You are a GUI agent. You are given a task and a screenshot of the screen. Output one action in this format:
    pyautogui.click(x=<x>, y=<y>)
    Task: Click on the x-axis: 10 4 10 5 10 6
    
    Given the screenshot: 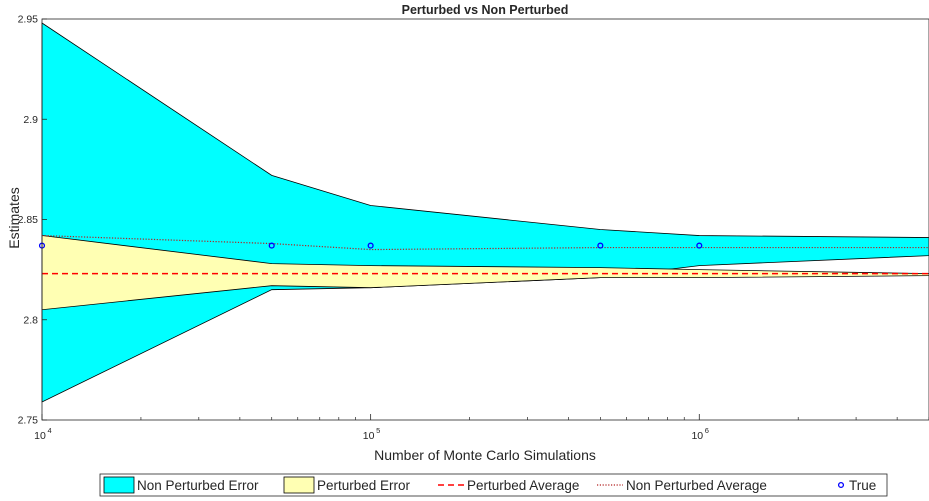 What is the action you would take?
    pyautogui.click(x=481, y=428)
    